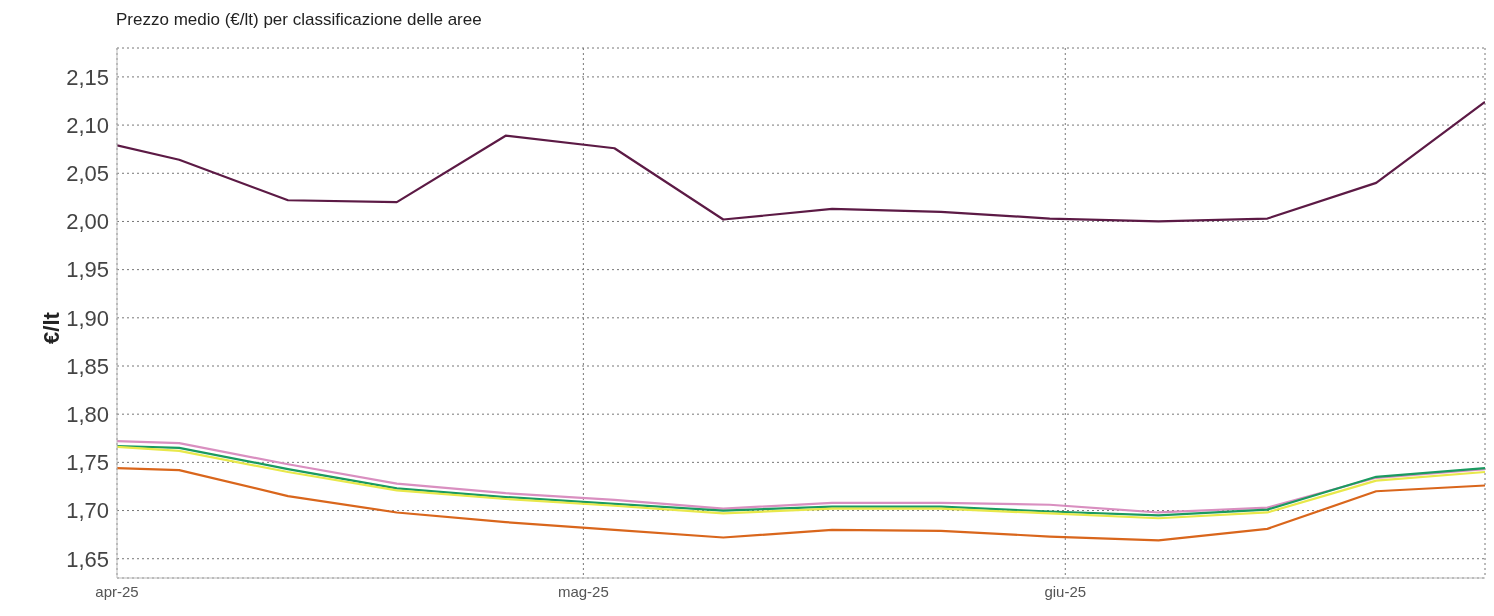 The image size is (1494, 616). Describe the element at coordinates (117, 591) in the screenshot. I see `x-tick-label: apr-25` at that location.